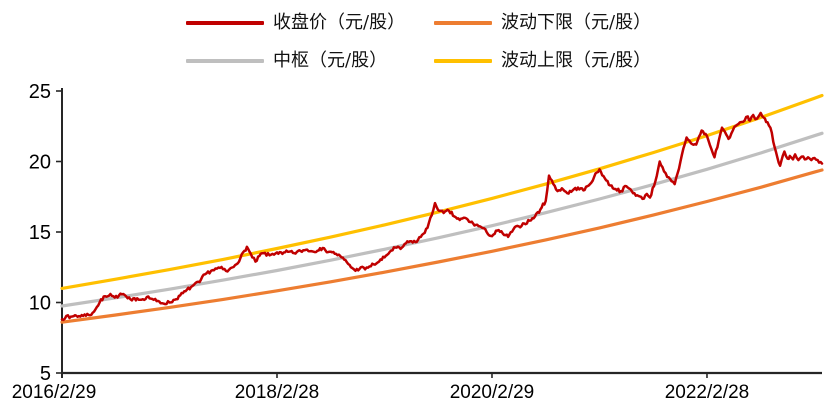 Image resolution: width=834 pixels, height=417 pixels. Describe the element at coordinates (463, 23) in the screenshot. I see `legend-swatch-lower-band` at that location.